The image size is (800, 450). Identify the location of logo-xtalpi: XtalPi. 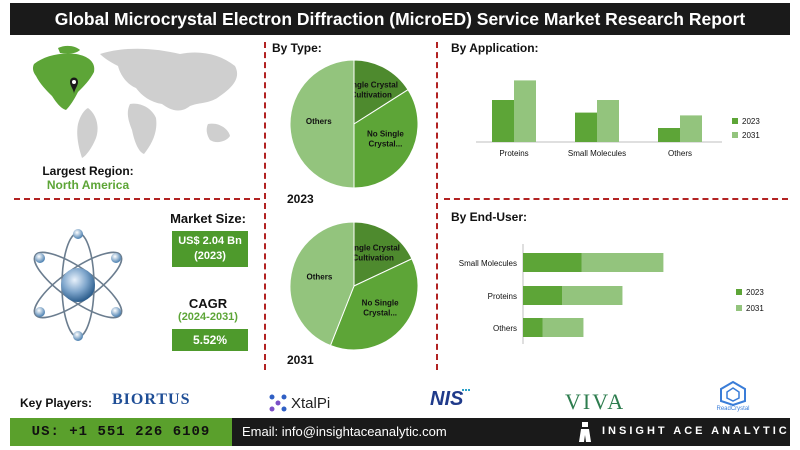
(299, 403).